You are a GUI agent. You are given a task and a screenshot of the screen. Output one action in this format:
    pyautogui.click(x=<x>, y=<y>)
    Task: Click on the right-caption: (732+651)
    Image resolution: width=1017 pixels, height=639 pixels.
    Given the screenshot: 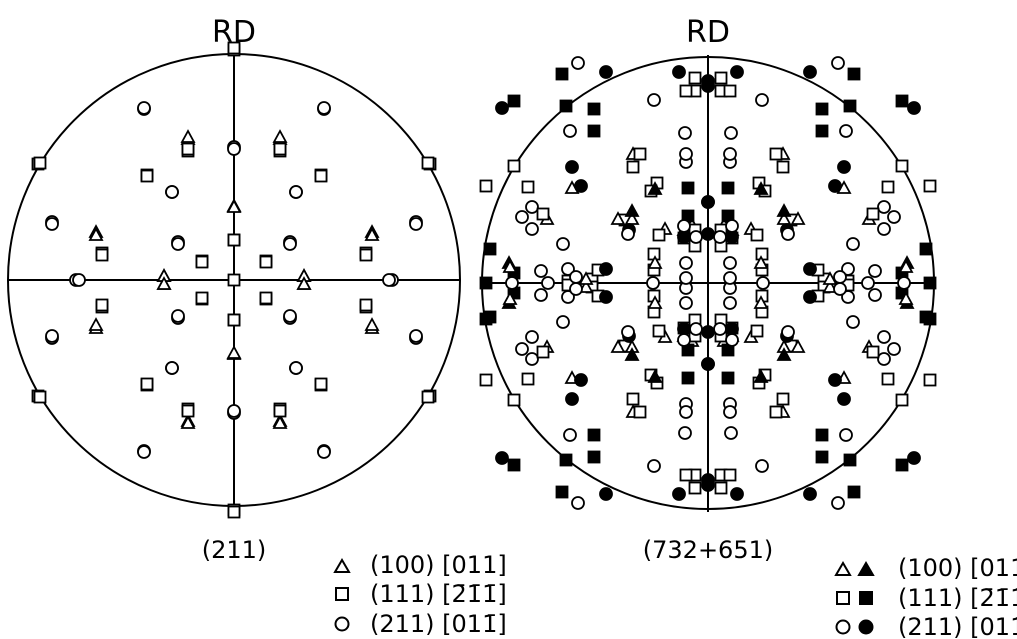 What is the action you would take?
    pyautogui.click(x=708, y=550)
    